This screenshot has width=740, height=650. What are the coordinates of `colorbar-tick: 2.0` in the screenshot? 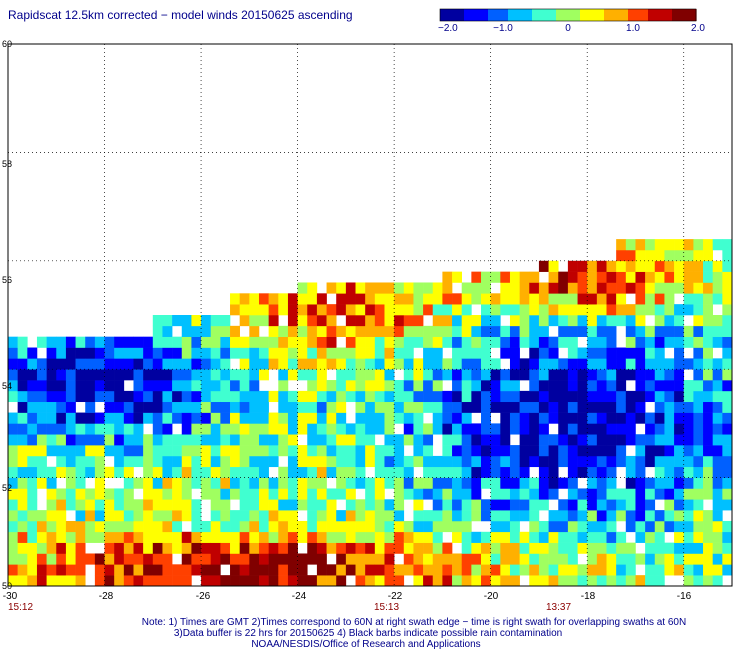 It's located at (698, 28).